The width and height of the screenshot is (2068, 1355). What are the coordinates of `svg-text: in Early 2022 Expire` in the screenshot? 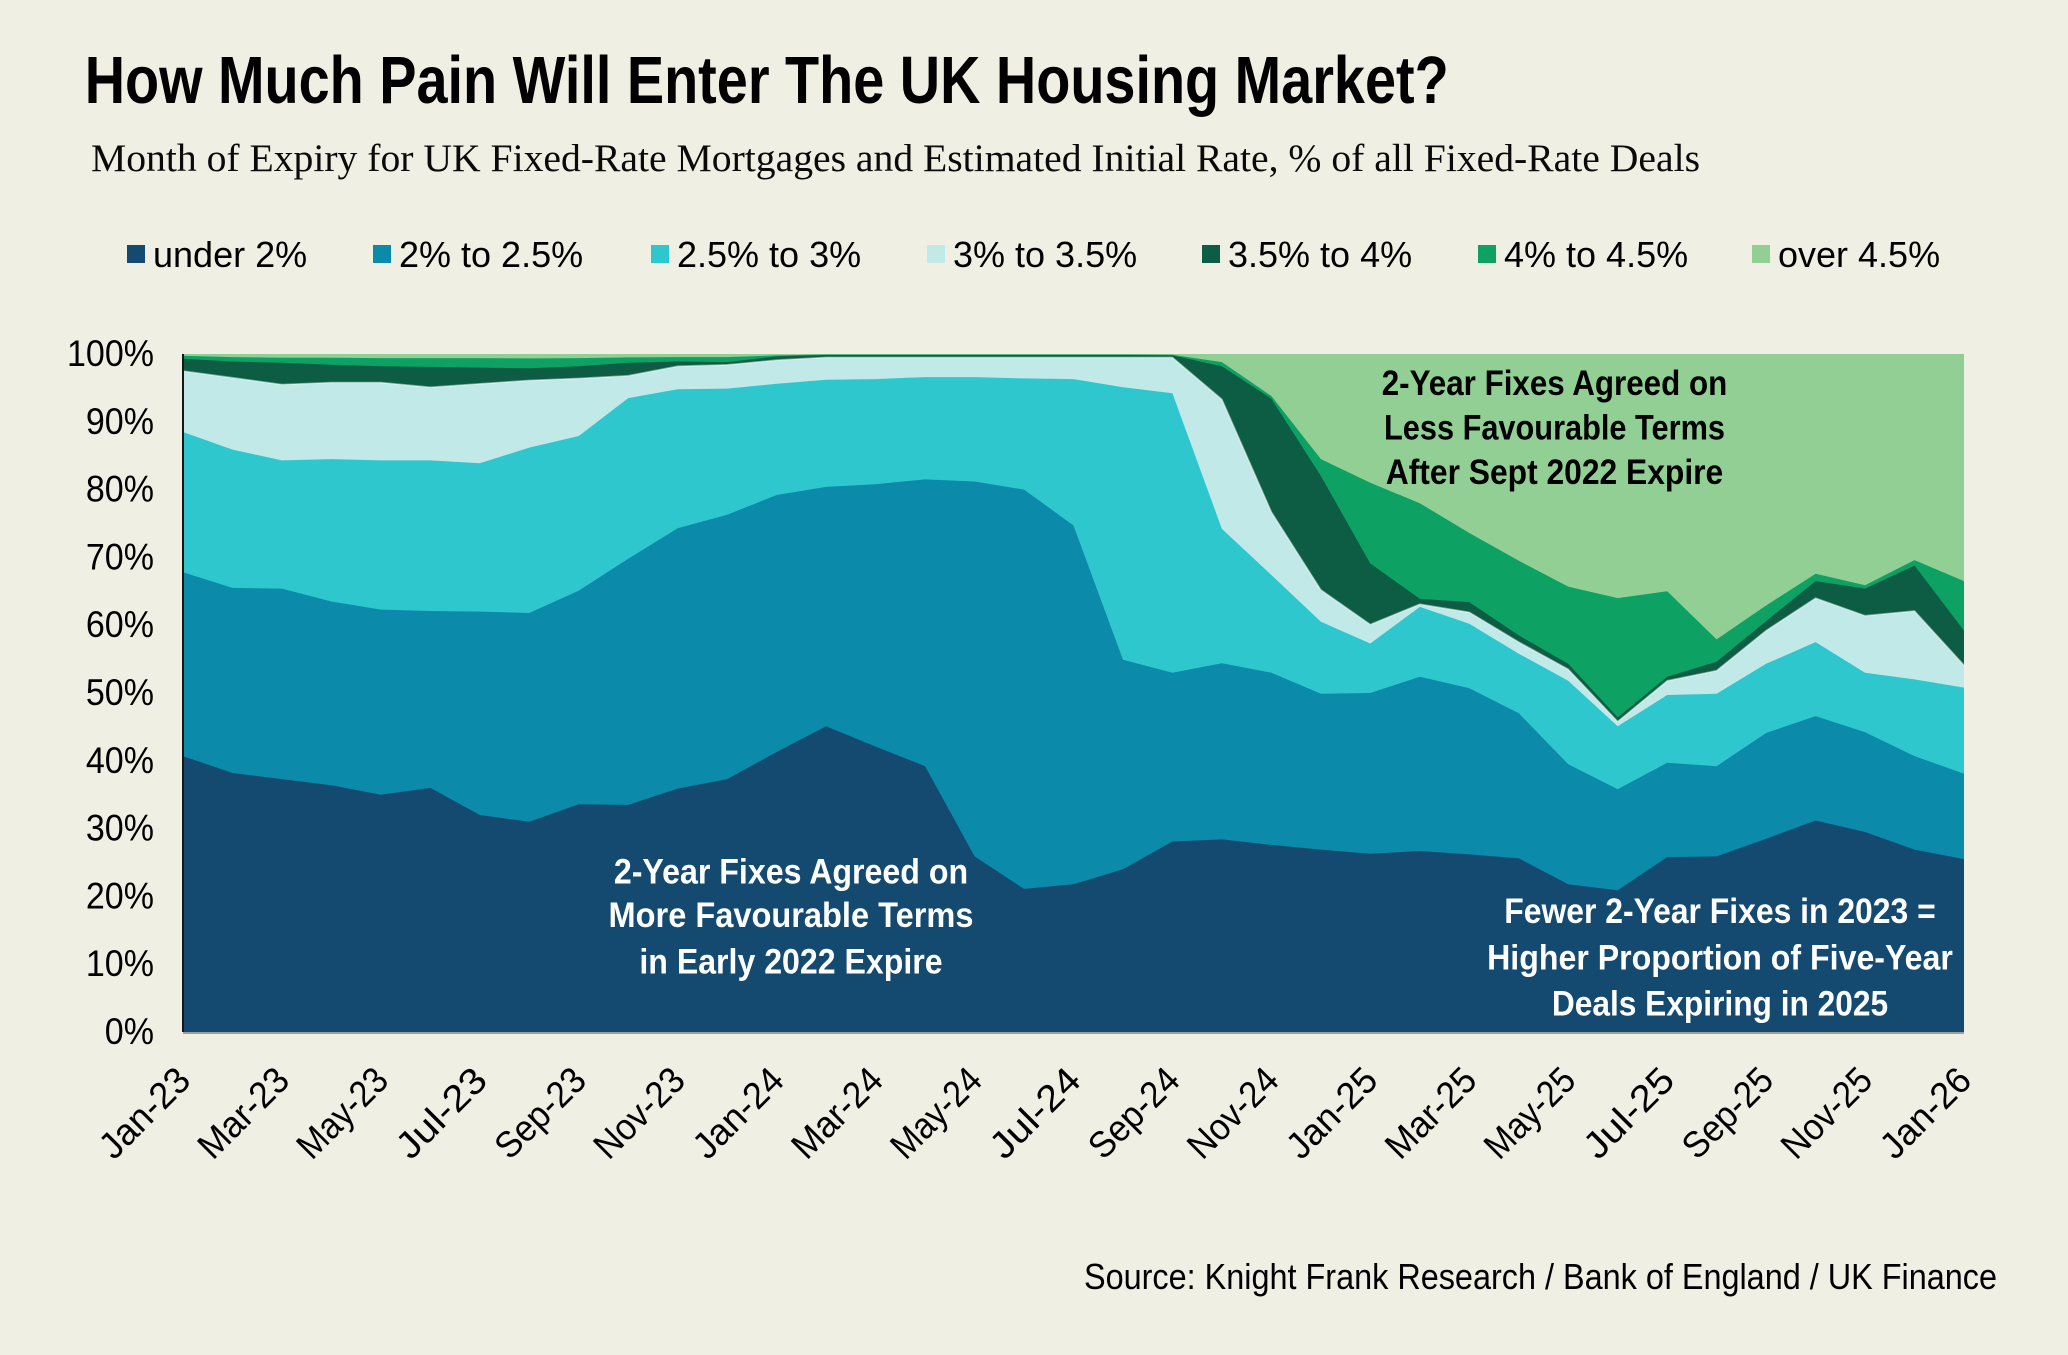 It's located at (790, 962).